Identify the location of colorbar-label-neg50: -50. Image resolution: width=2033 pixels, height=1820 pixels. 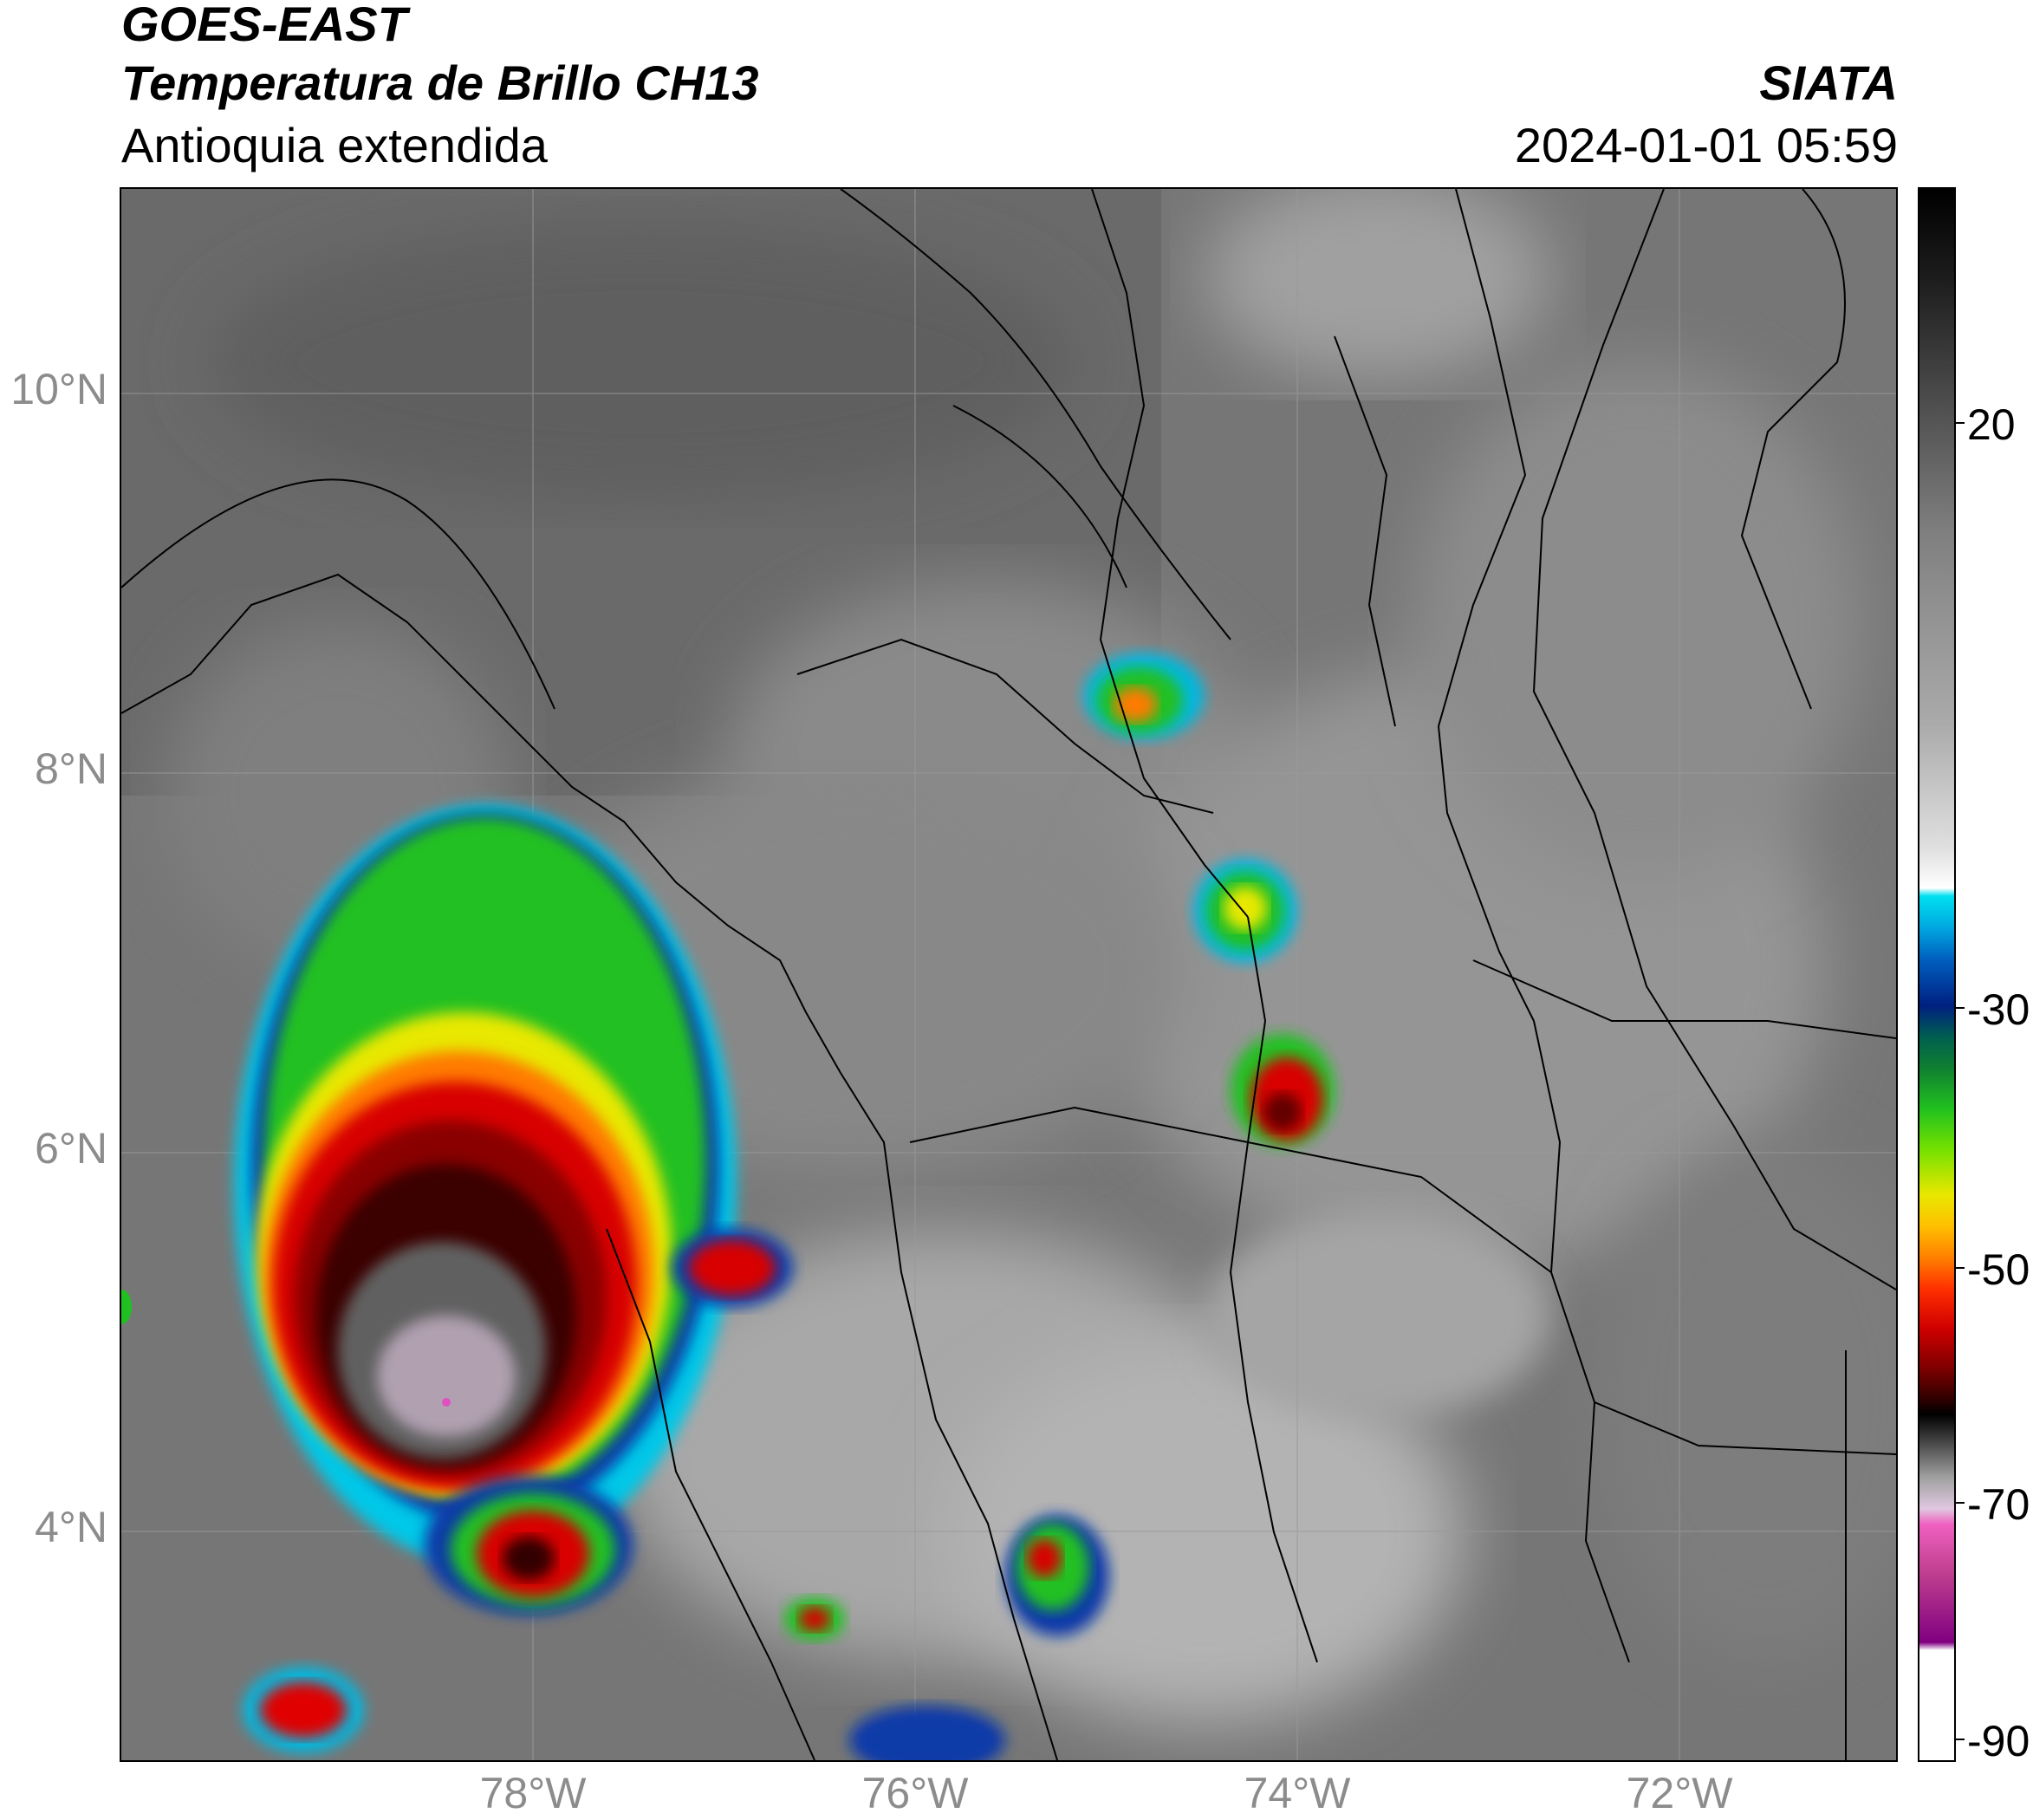
(1998, 1269).